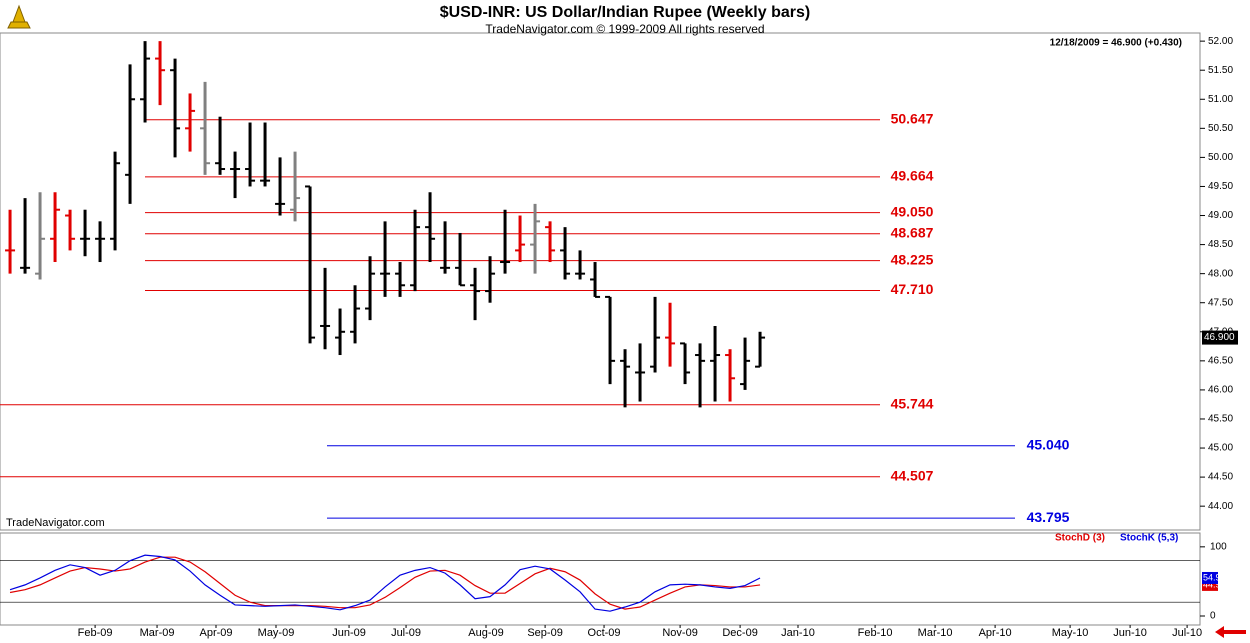  What do you see at coordinates (679, 633) in the screenshot?
I see `x-tick-label: Nov-09` at bounding box center [679, 633].